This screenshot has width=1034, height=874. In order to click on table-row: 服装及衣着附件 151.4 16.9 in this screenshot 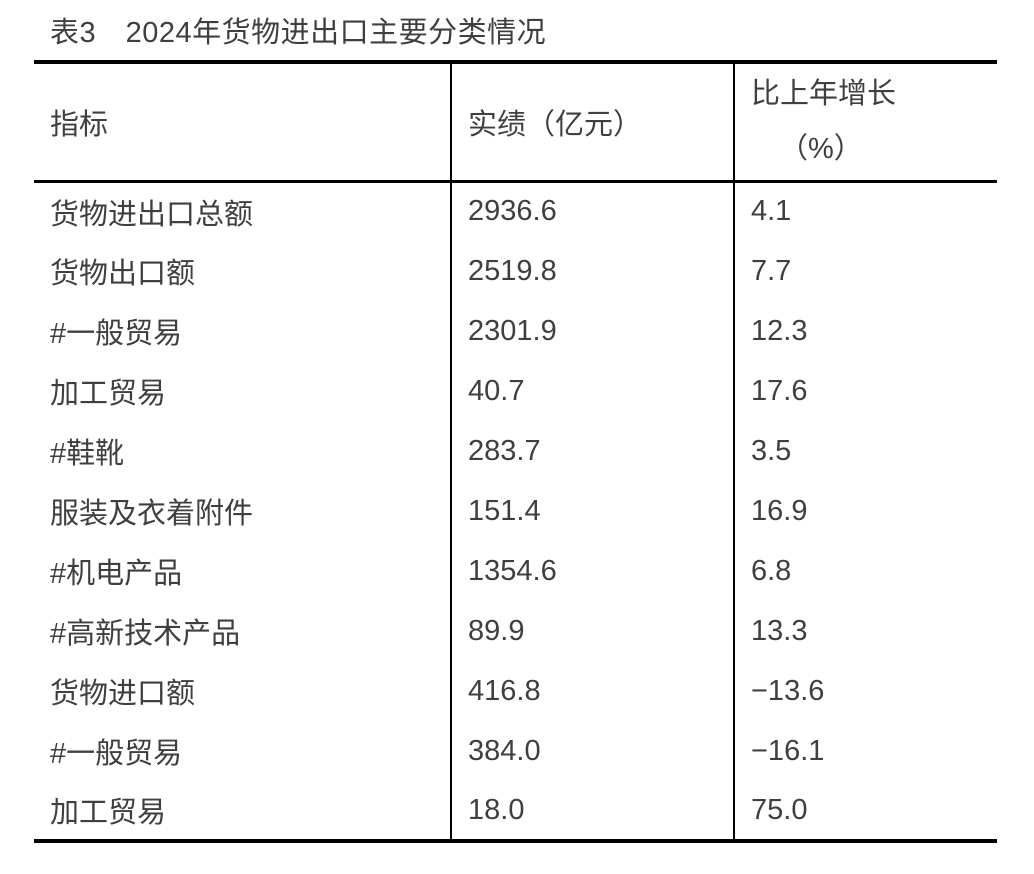, I will do `click(515, 511)`.